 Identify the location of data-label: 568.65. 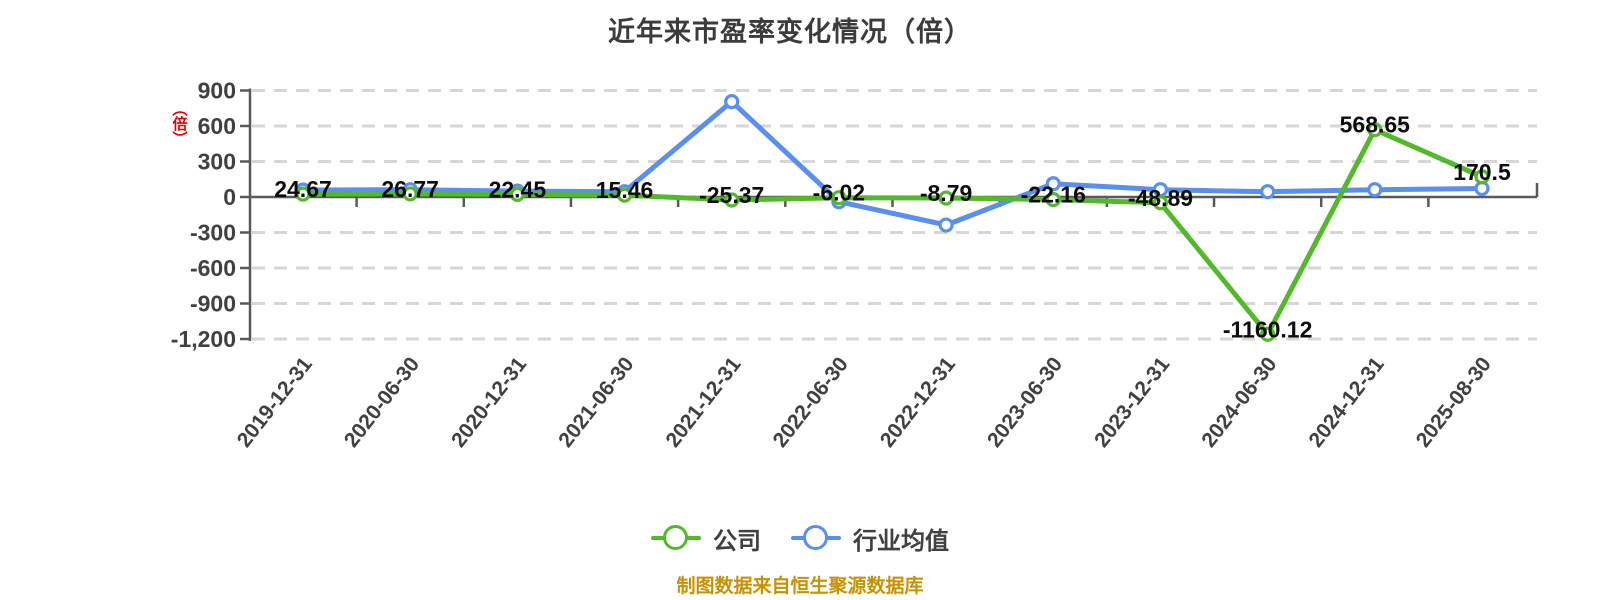
(1375, 125).